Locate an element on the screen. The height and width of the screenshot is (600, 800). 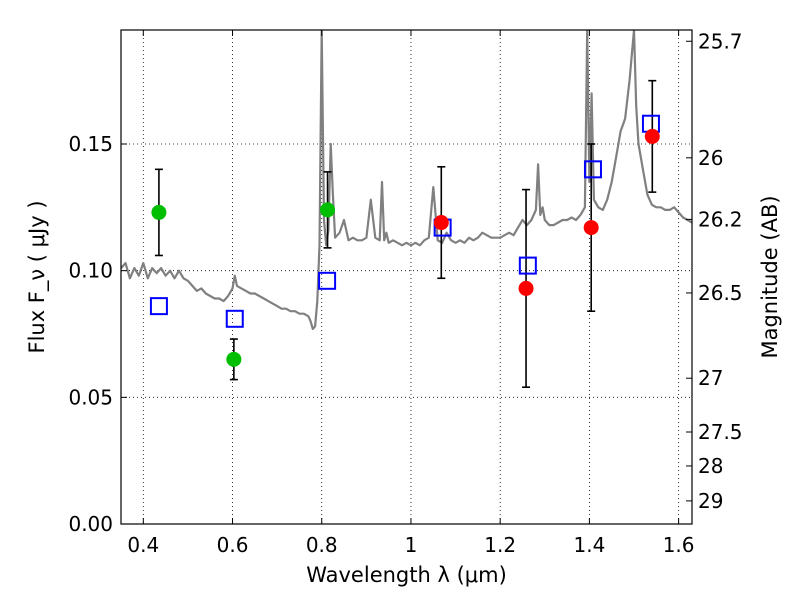
y-right-tick-label: 27 is located at coordinates (710, 378).